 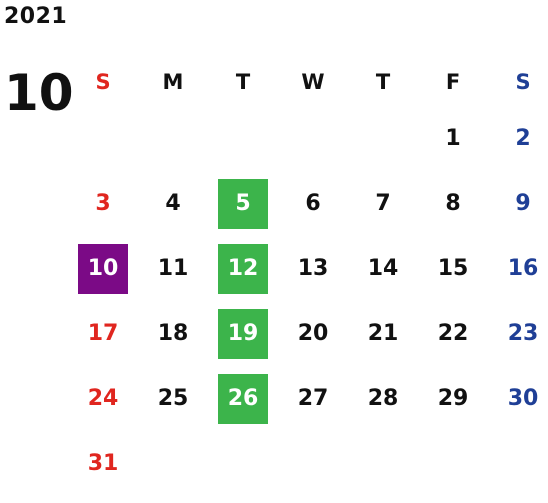 I want to click on day-cell: 21, so click(x=383, y=333).